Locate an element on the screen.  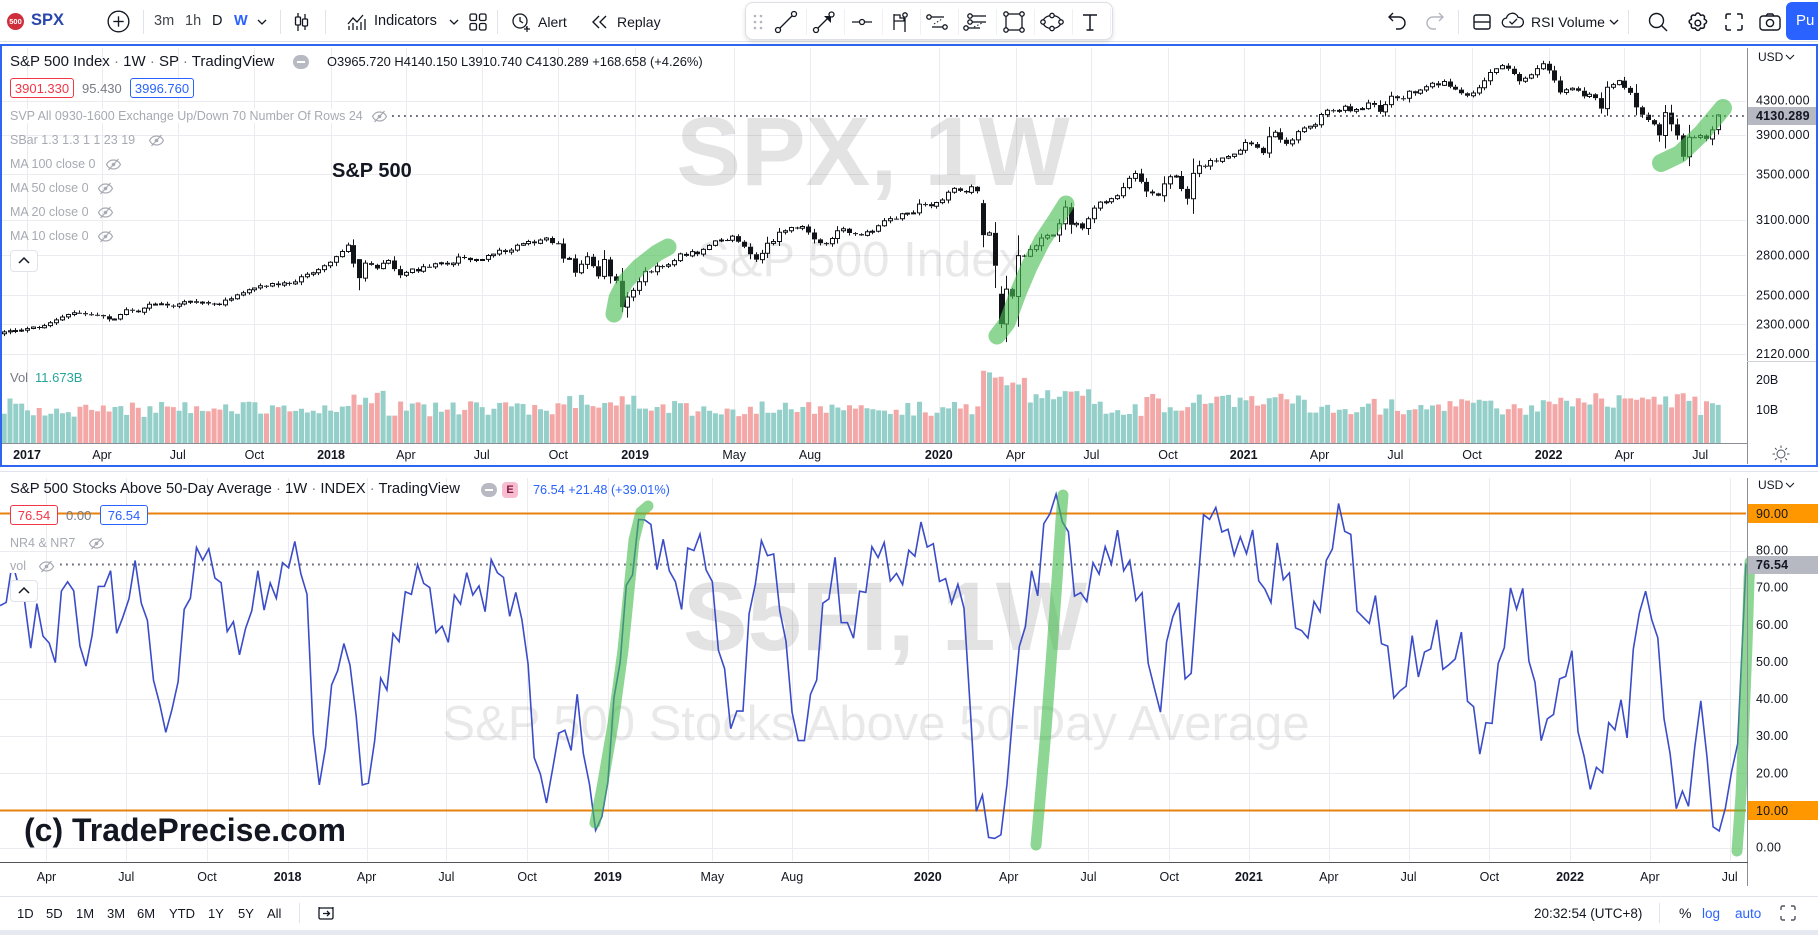
svg-text: SPX, 1W is located at coordinates (873, 151).